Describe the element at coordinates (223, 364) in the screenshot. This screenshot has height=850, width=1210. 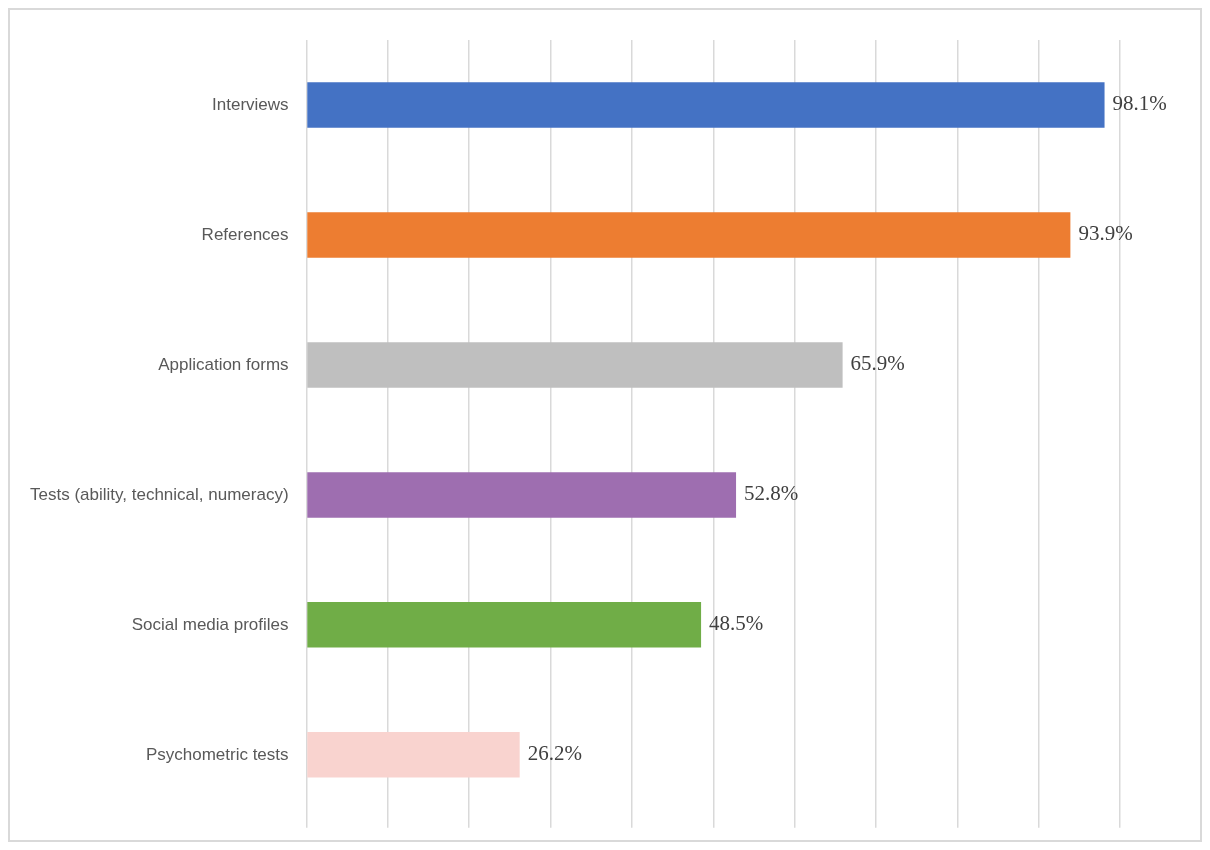
I see `y-tick-label: Application forms` at that location.